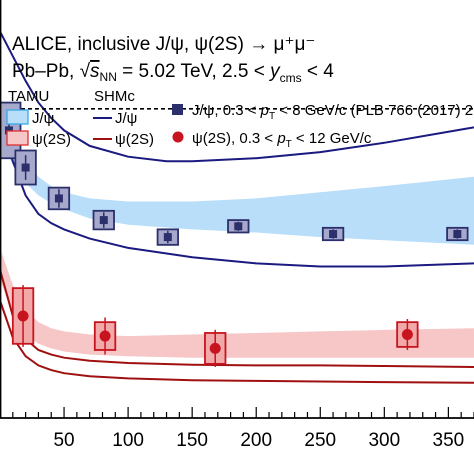 Image resolution: width=474 pixels, height=474 pixels. What do you see at coordinates (226, 110) in the screenshot?
I see `legend-data-jpsi-pre: J/ψ, 0.3 <` at bounding box center [226, 110].